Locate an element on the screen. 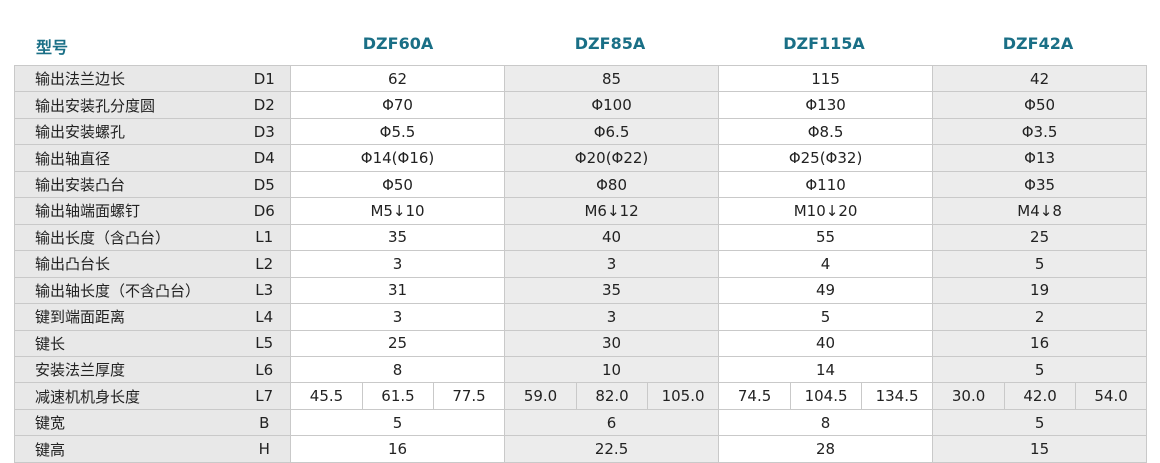 The image size is (1160, 463). table-row: 安装法兰厚度 L6 8 10 14 5 is located at coordinates (581, 369).